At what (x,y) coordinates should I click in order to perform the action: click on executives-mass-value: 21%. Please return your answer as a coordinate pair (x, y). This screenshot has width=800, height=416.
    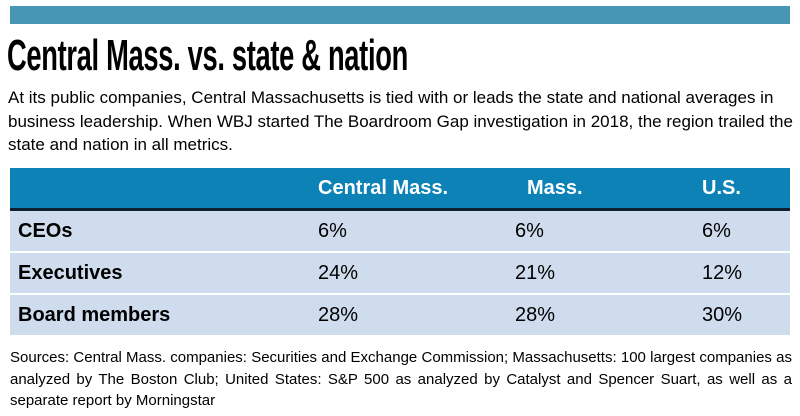
    Looking at the image, I should click on (535, 272).